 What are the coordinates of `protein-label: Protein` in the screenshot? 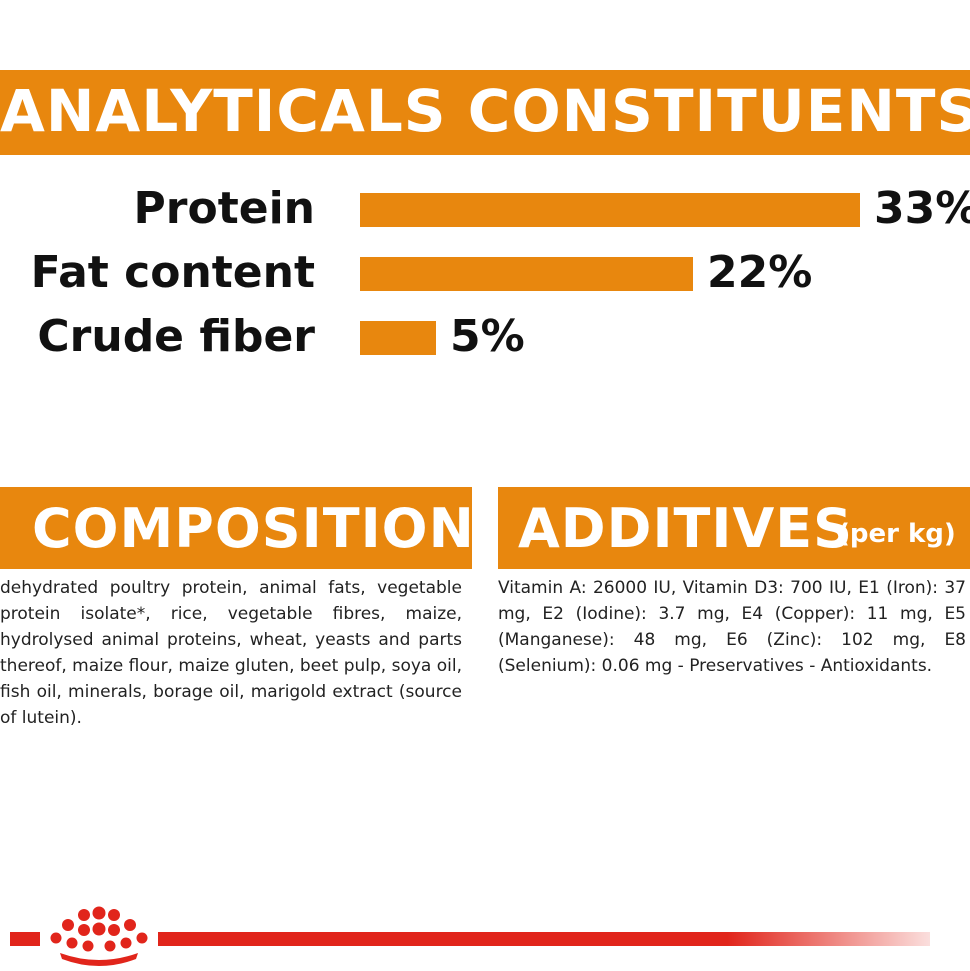 It's located at (224, 208).